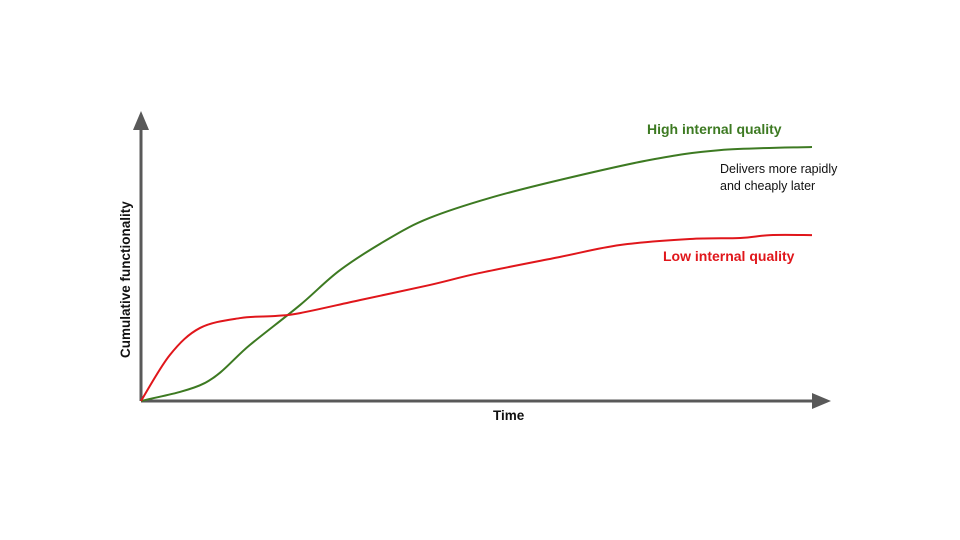 This screenshot has width=960, height=540. I want to click on annotation-line-2: and cheaply later, so click(768, 186).